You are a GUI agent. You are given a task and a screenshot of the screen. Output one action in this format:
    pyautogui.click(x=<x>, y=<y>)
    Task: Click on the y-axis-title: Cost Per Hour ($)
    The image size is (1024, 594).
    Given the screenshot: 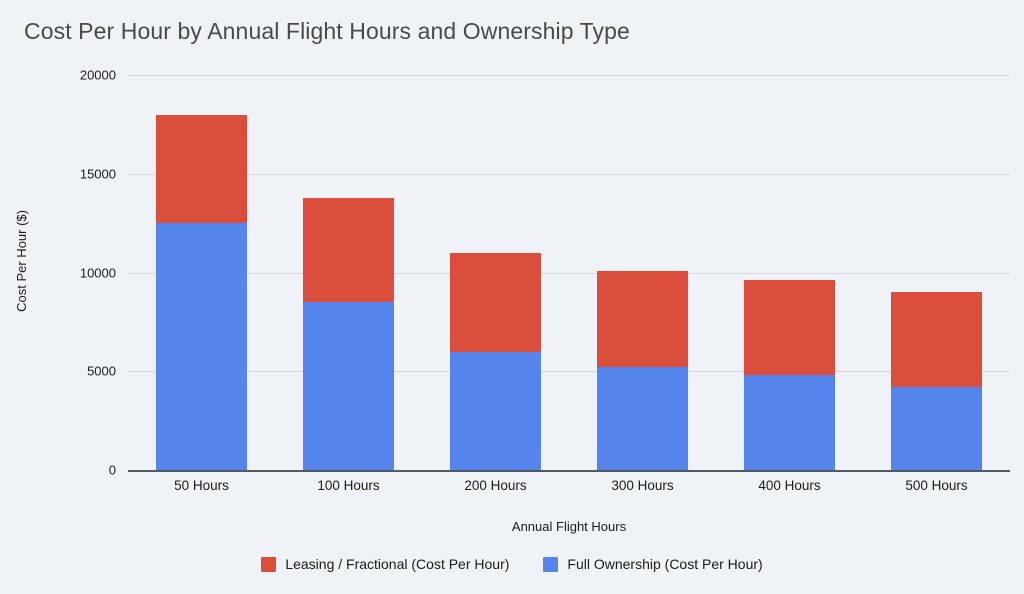 What is the action you would take?
    pyautogui.click(x=21, y=261)
    